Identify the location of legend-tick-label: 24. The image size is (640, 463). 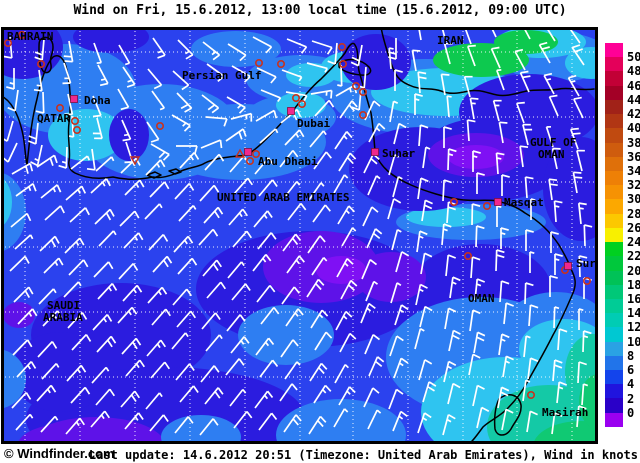
(633, 242).